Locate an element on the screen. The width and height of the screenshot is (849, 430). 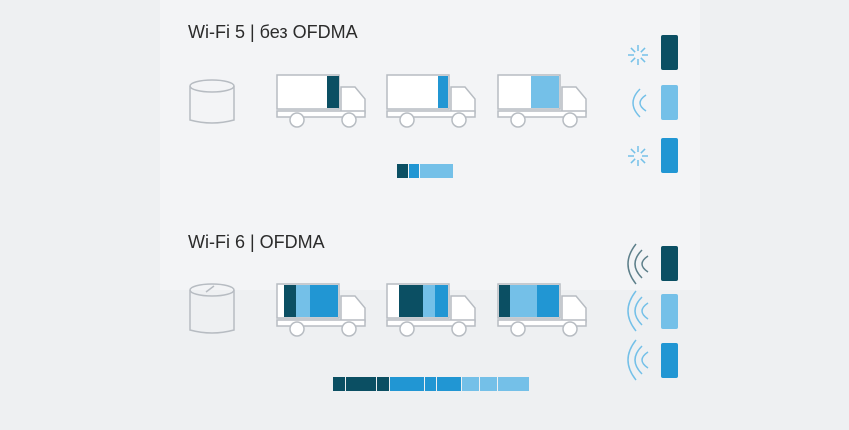
router-antenna is located at coordinates (210, 289).